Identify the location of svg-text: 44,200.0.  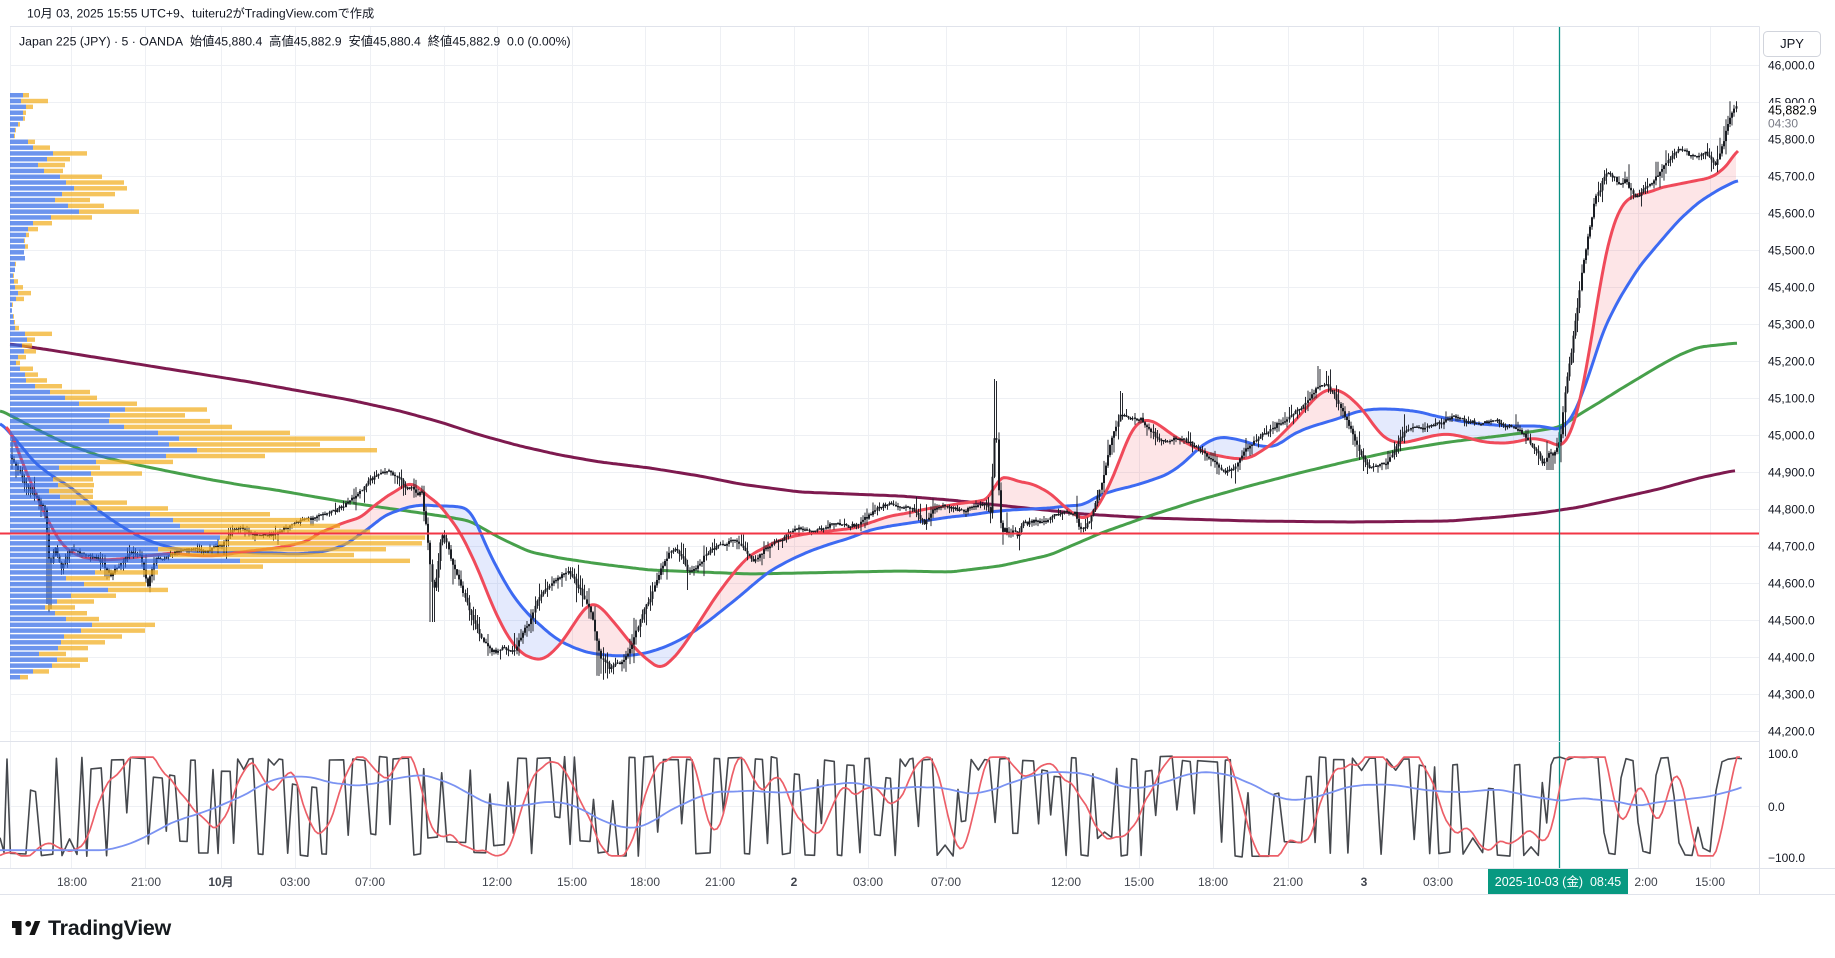
(1791, 732).